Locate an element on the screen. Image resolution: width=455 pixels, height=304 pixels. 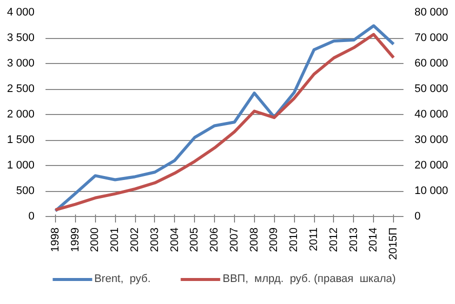
legend-label: Brent, руб. is located at coordinates (122, 279).